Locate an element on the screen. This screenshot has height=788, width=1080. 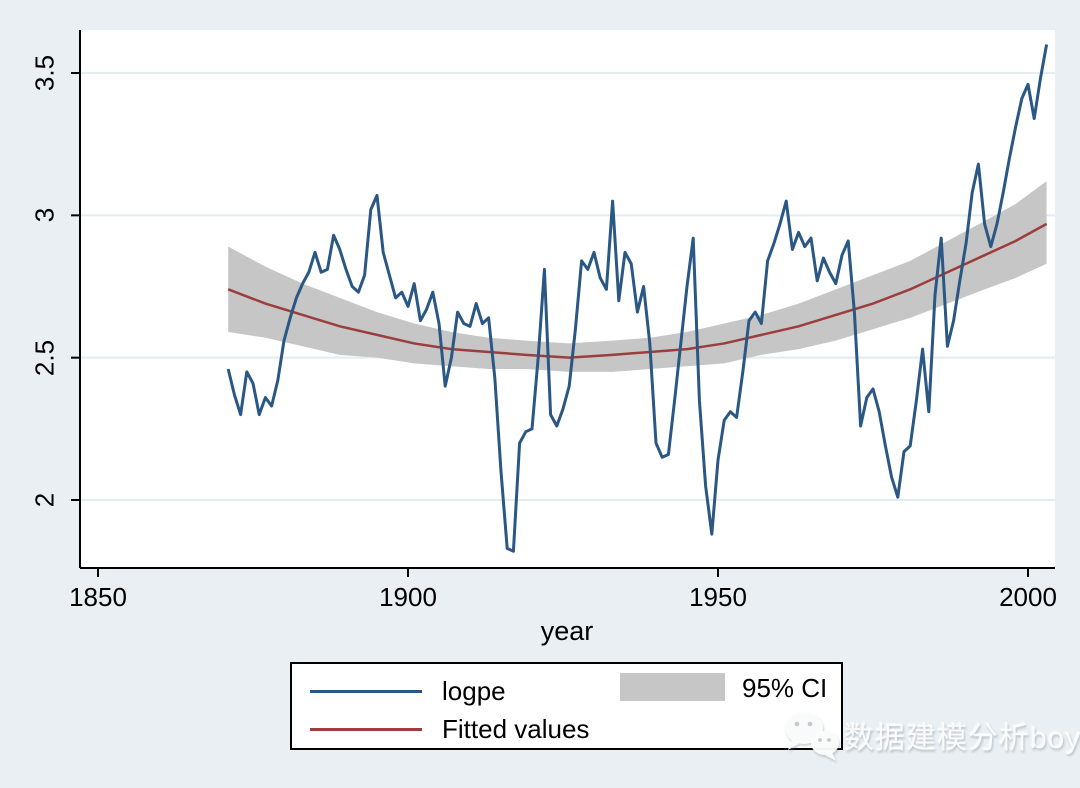
legend-label-logpe: logpe is located at coordinates (474, 691).